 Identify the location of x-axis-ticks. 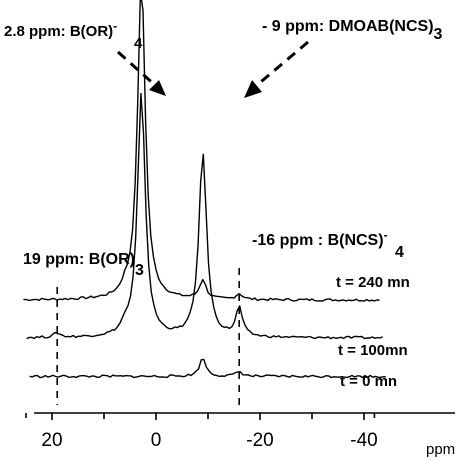
(200, 416).